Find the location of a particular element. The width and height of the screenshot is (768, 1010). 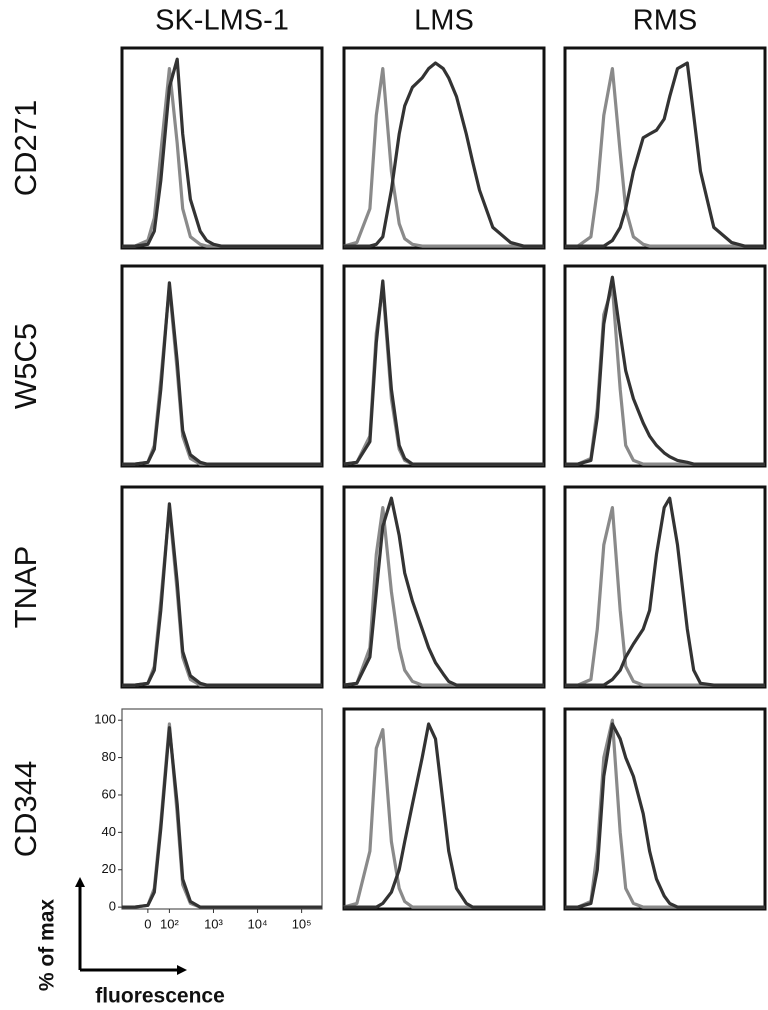

y-tick-label: 100 is located at coordinates (105, 719).